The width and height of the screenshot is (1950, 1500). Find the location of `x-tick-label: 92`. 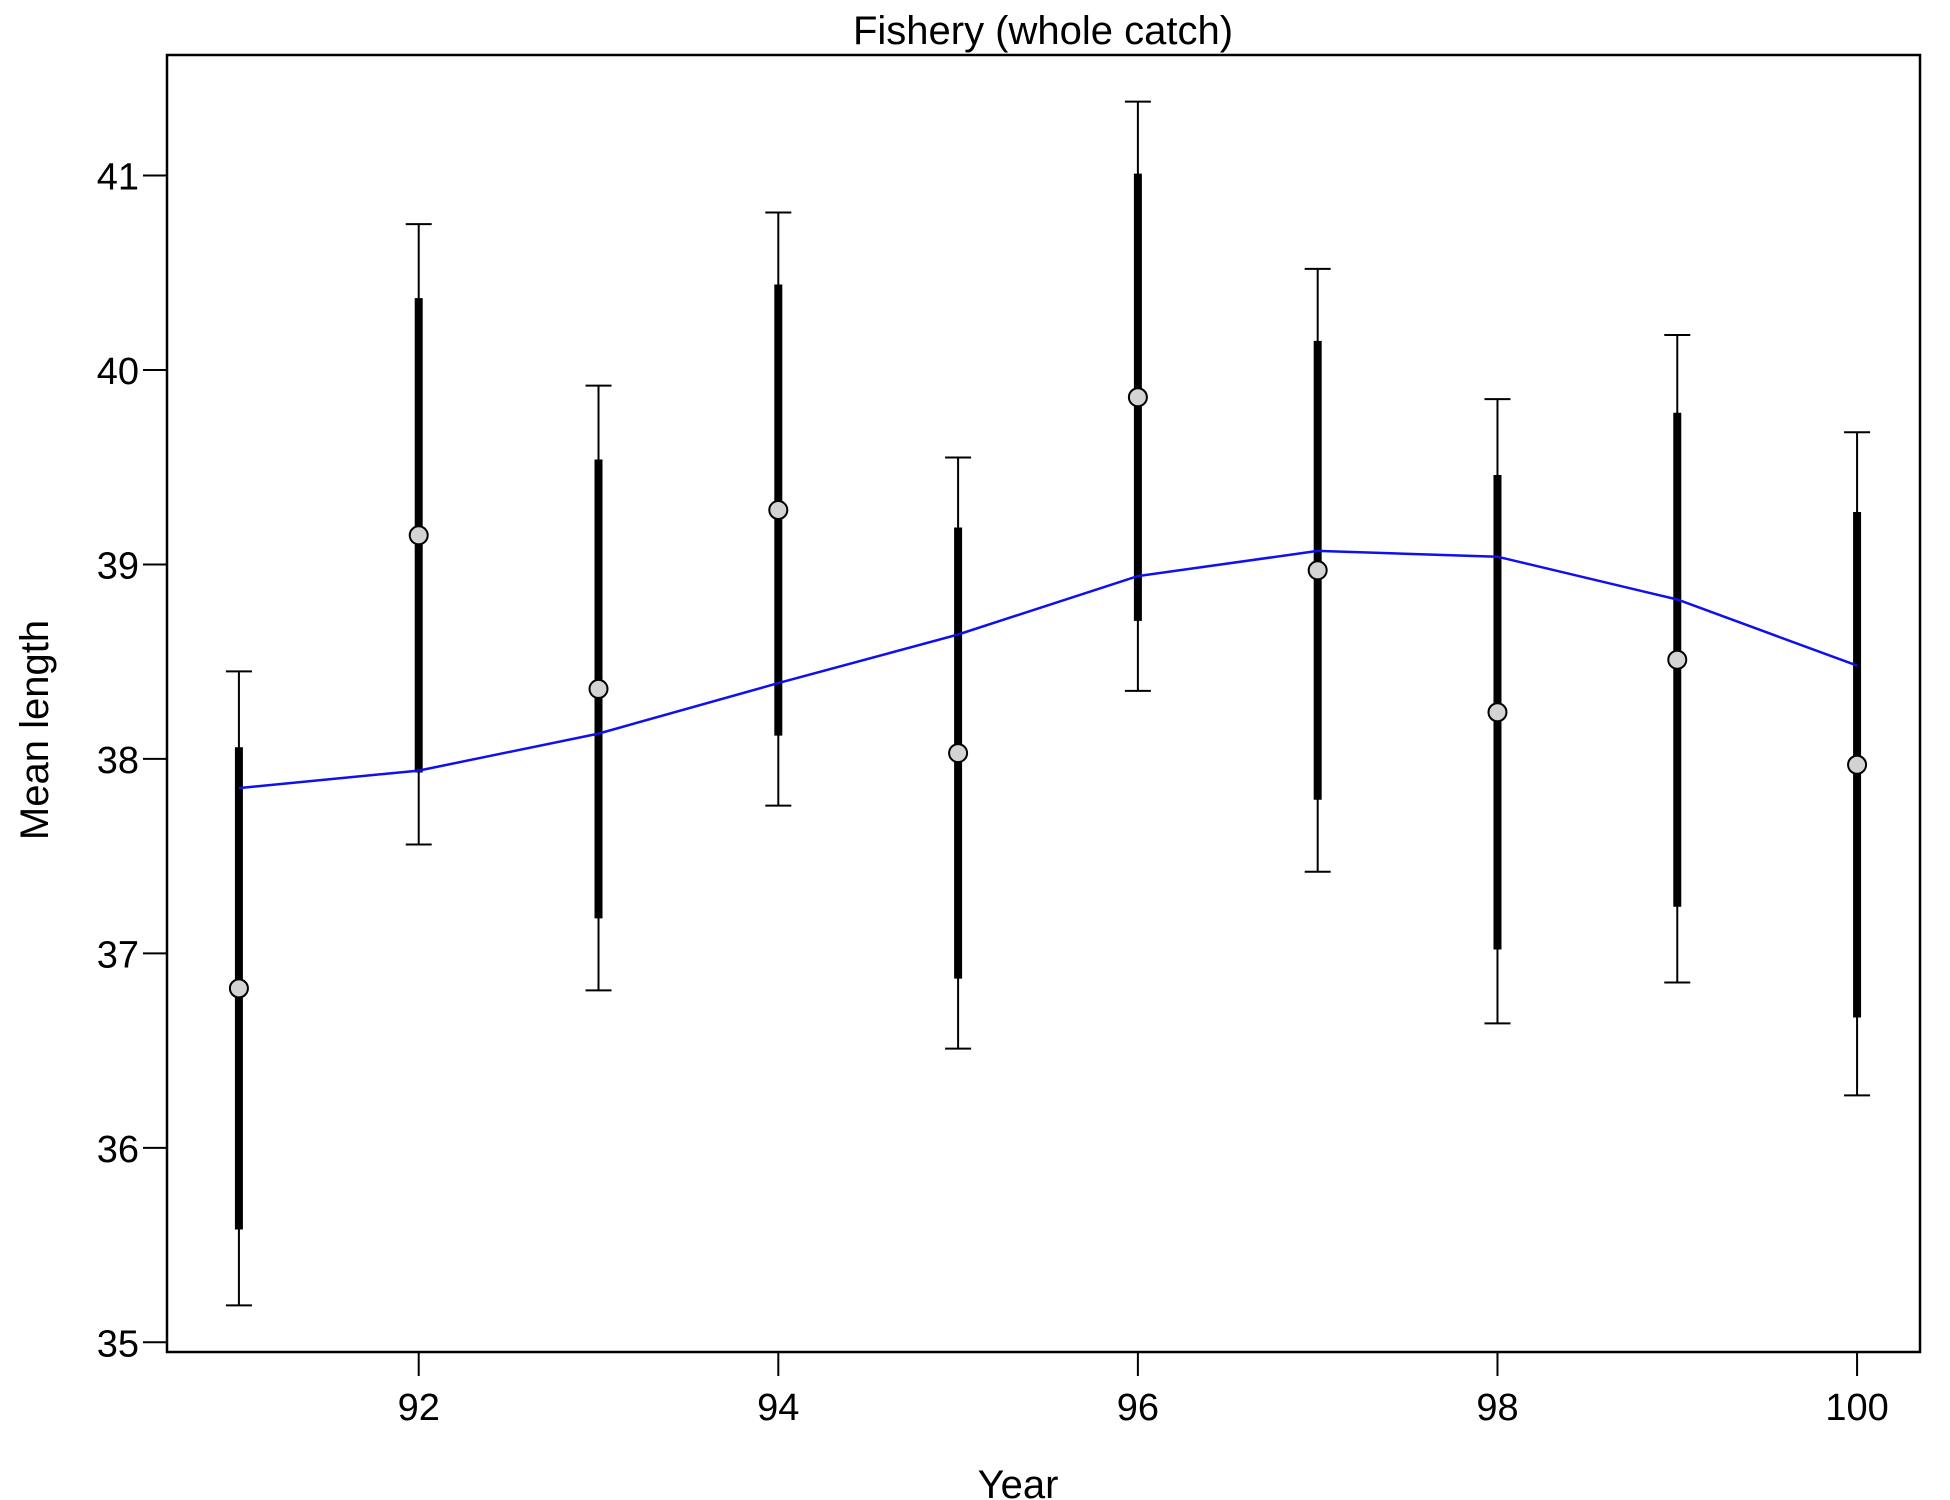

x-tick-label: 92 is located at coordinates (419, 1408).